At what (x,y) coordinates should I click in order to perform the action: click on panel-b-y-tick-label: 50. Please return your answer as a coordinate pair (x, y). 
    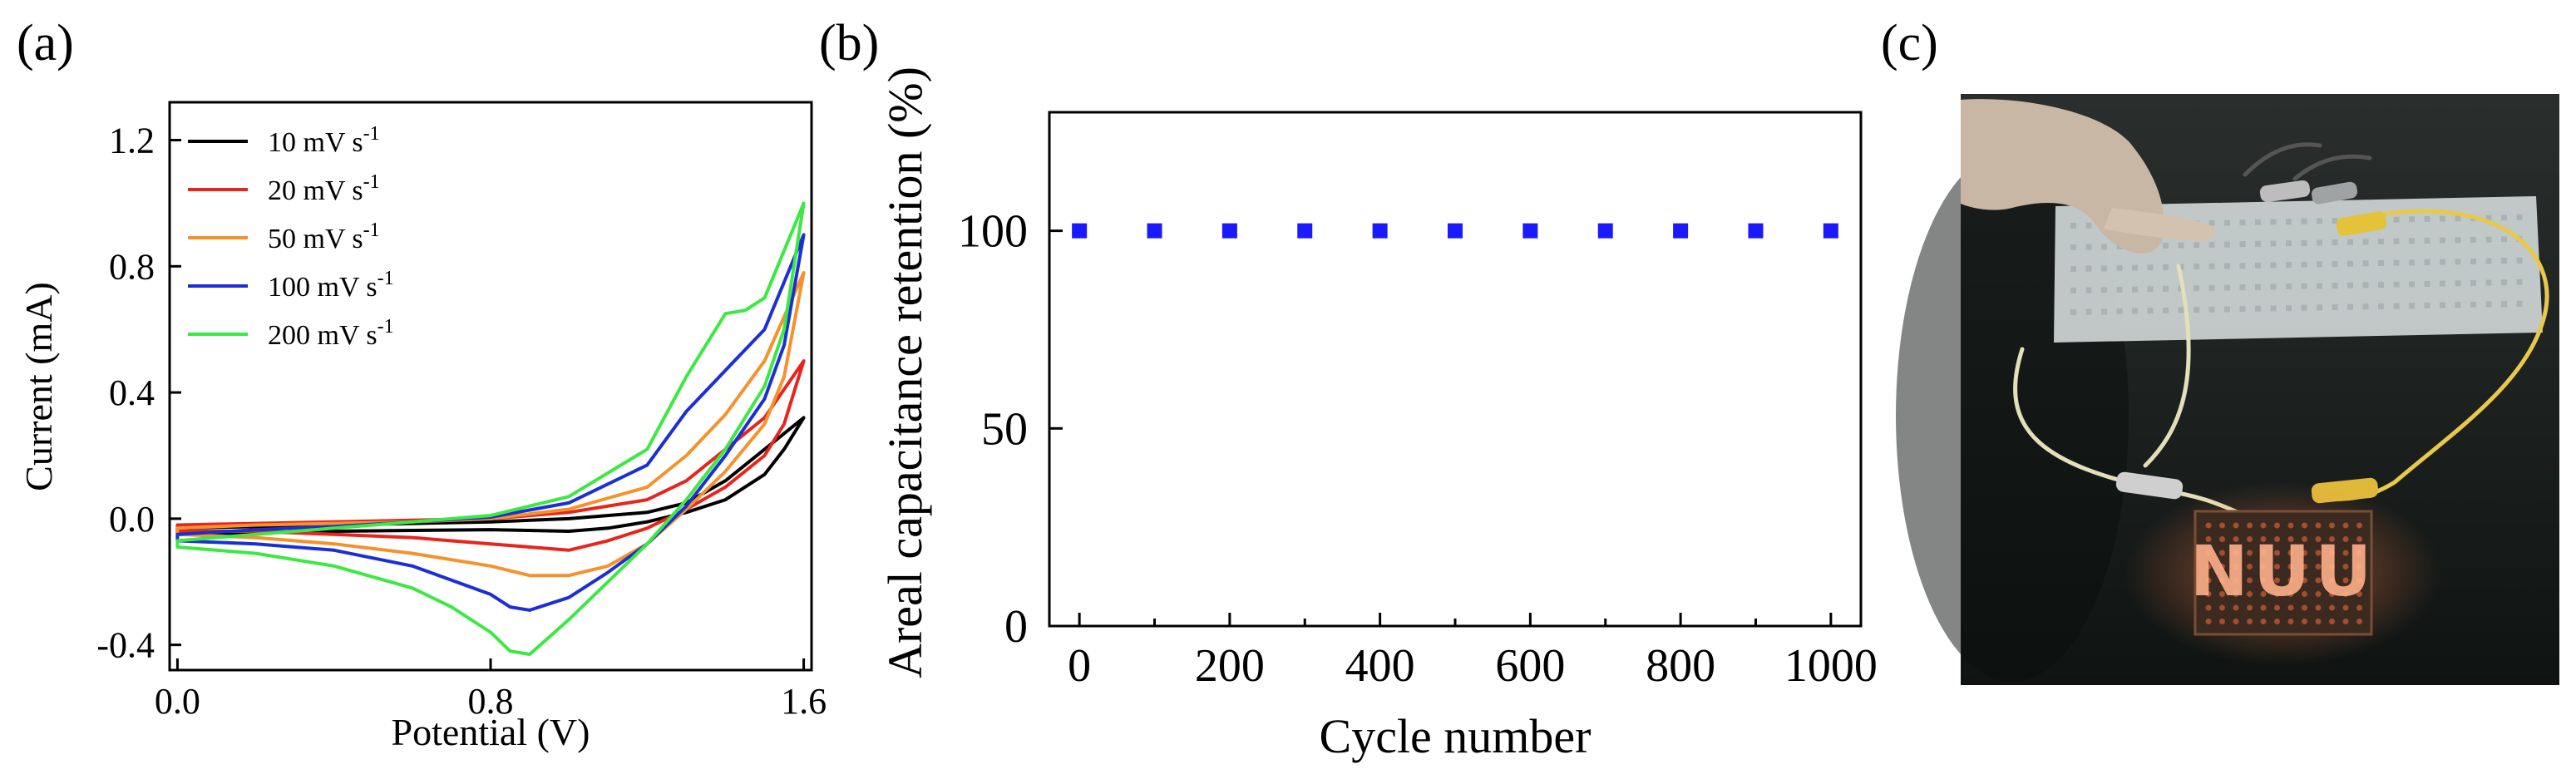
    Looking at the image, I should click on (1004, 429).